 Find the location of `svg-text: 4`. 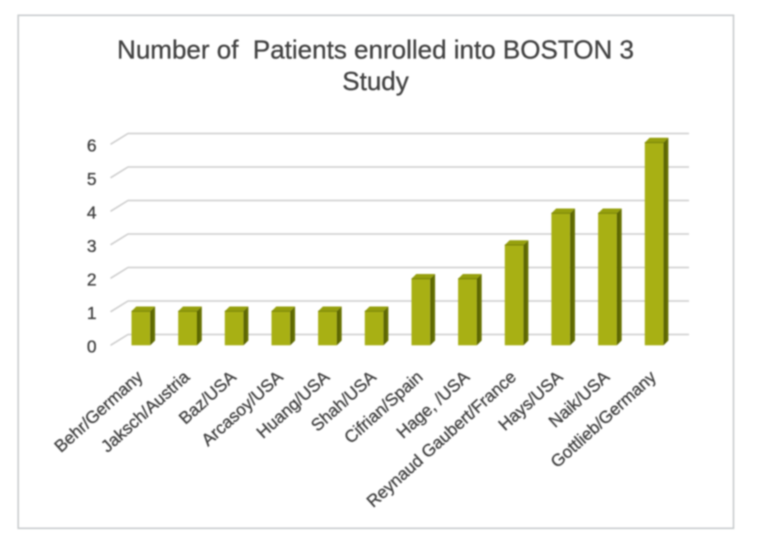

svg-text: 4 is located at coordinates (92, 212).